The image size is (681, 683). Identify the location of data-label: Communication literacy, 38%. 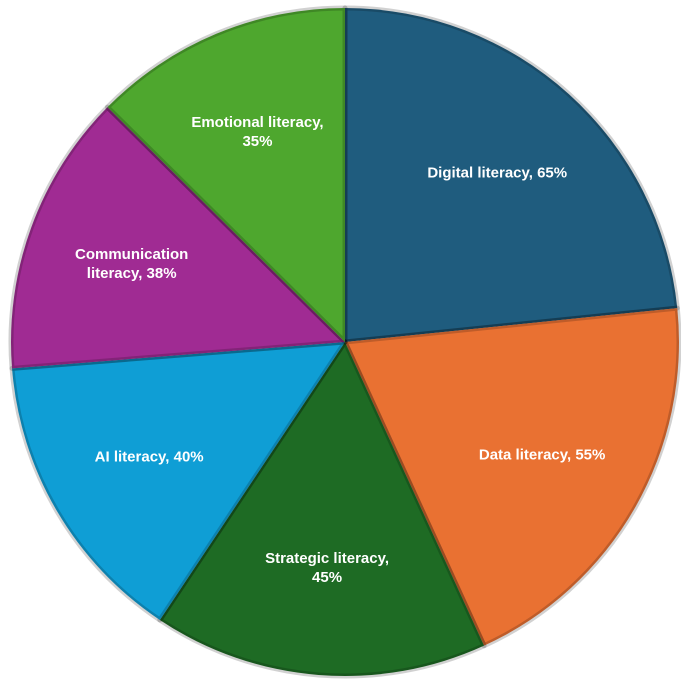
(132, 264).